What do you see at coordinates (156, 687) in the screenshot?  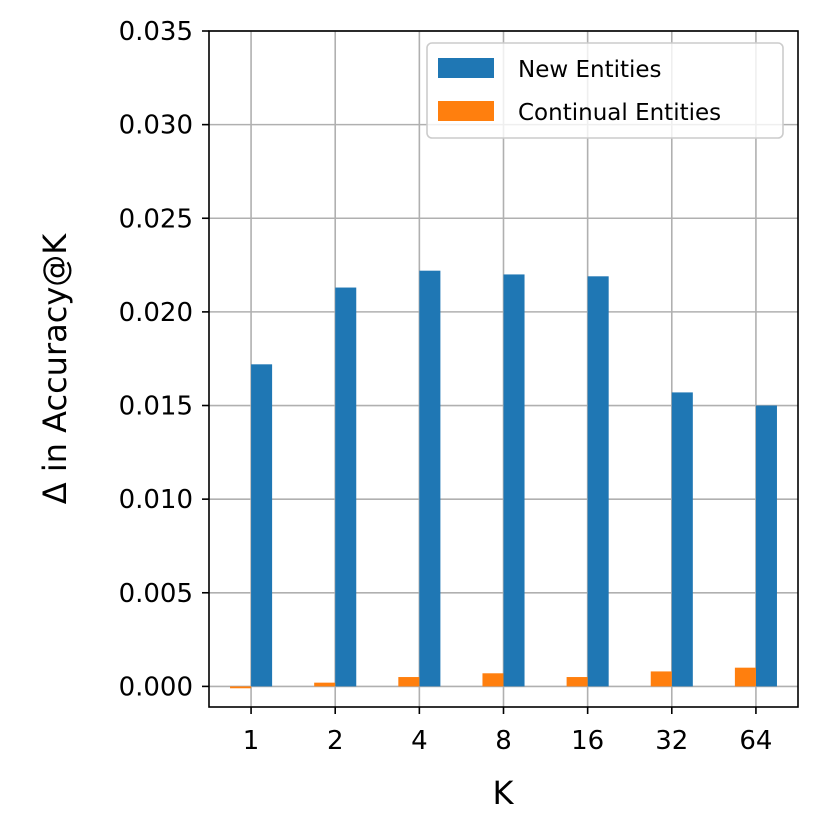 I see `y-tick-label: 0.000` at bounding box center [156, 687].